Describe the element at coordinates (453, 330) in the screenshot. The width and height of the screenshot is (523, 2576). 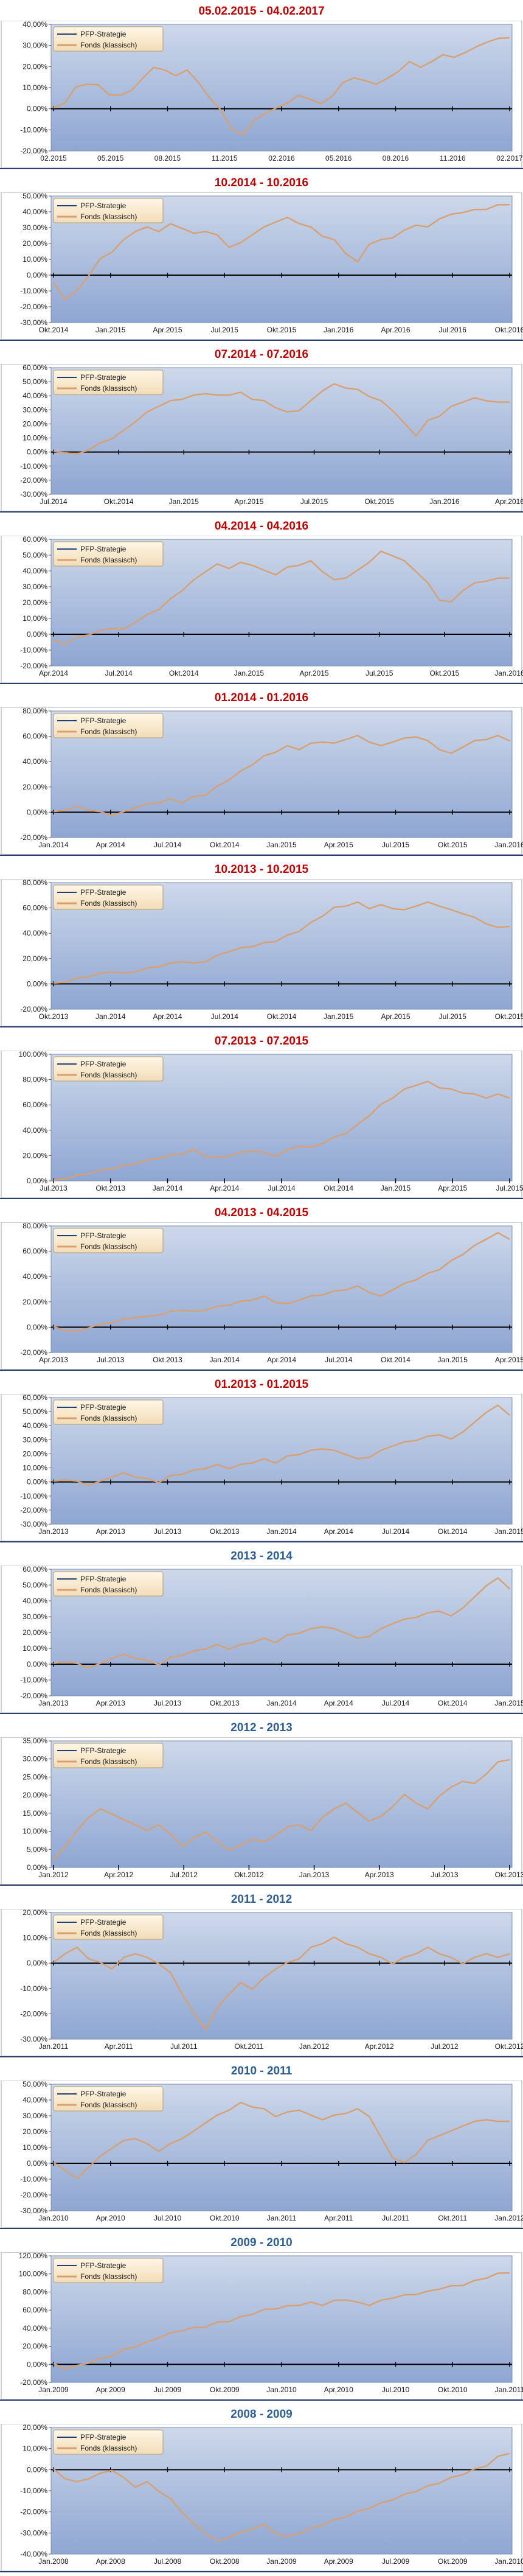
I see `x-tick-label: Jul.2016` at that location.